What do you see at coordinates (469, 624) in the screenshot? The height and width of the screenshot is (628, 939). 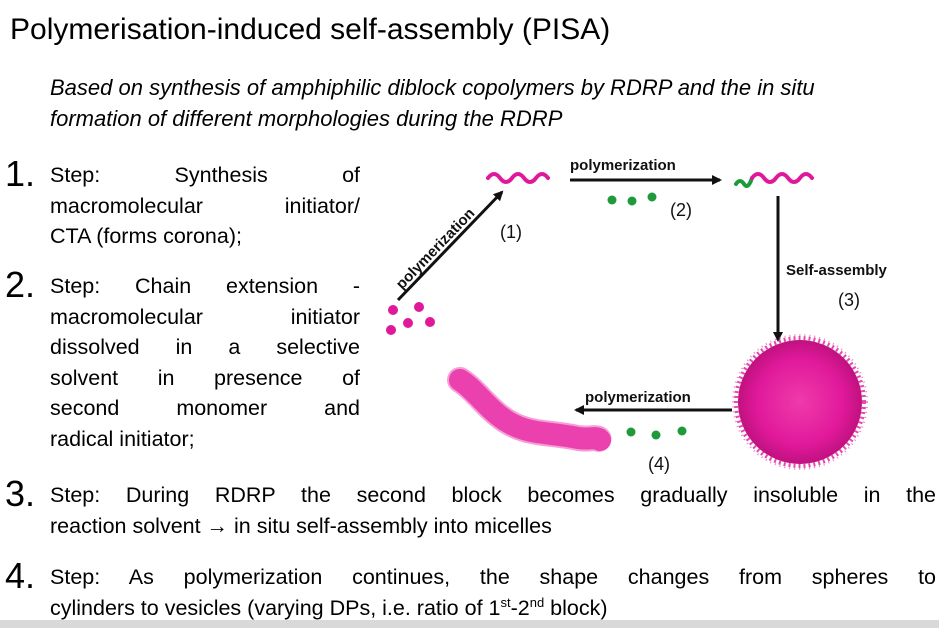 I see `footer-bar` at bounding box center [469, 624].